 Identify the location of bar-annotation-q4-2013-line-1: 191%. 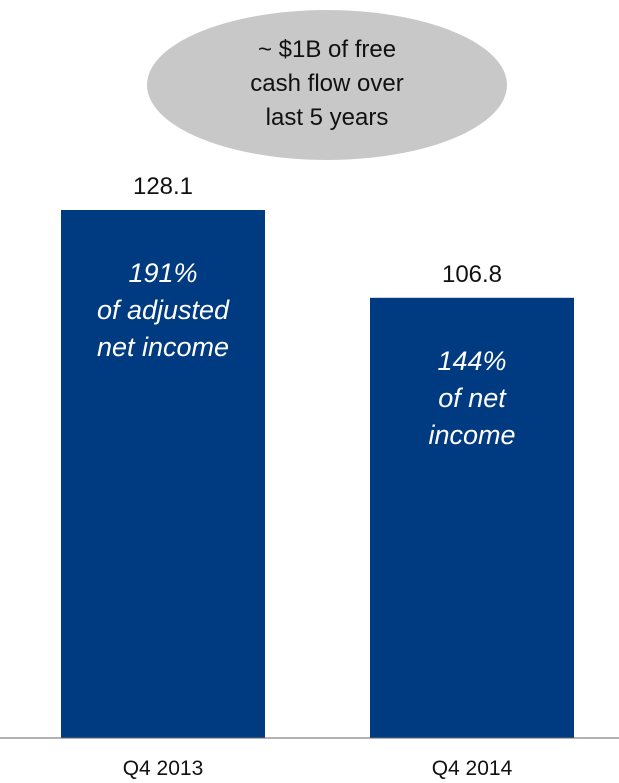
(162, 273).